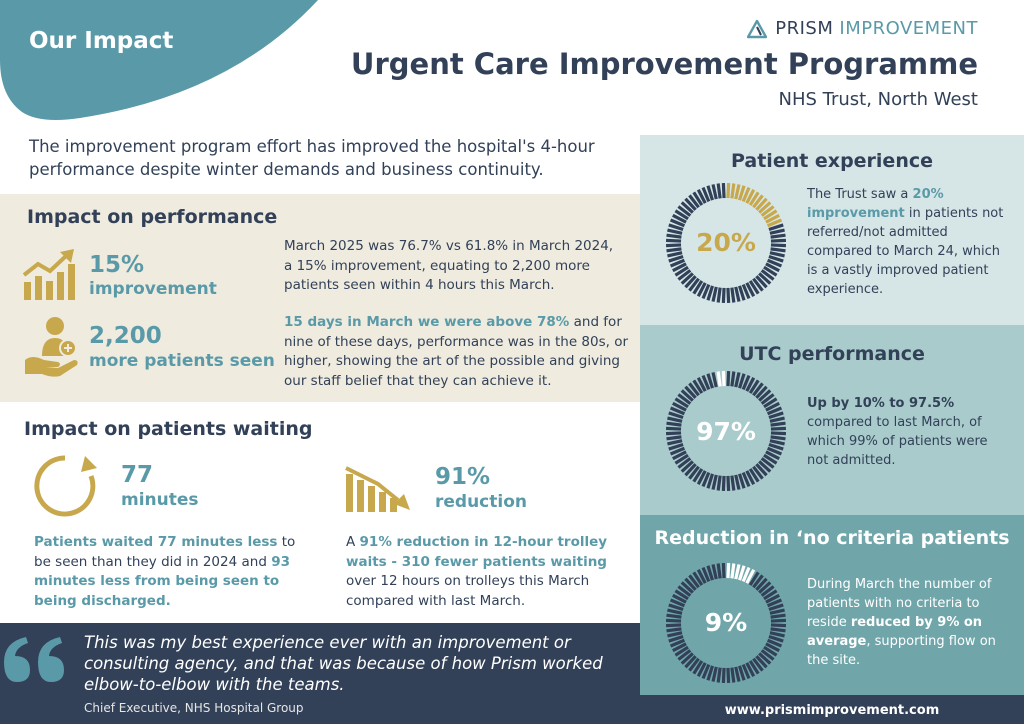 The width and height of the screenshot is (1024, 724). What do you see at coordinates (137, 475) in the screenshot?
I see `stat-minutes-number: 77` at bounding box center [137, 475].